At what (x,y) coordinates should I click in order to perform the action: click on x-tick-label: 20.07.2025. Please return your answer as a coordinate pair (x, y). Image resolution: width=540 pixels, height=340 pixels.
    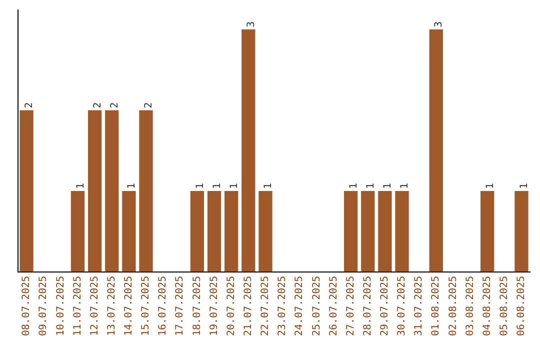
    Looking at the image, I should click on (231, 306).